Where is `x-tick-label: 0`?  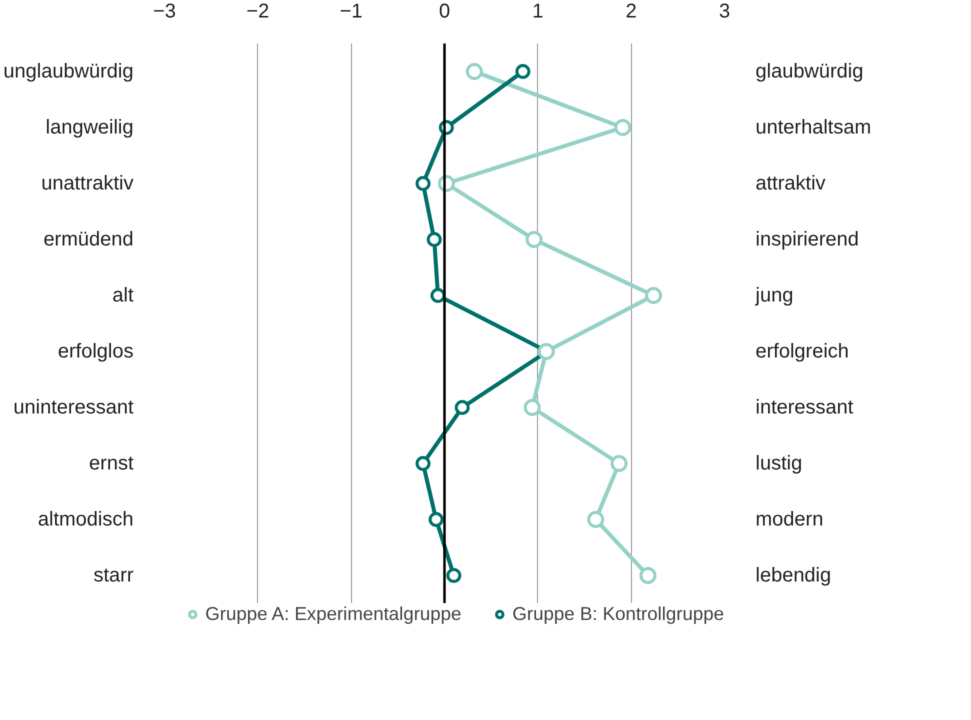
x-tick-label: 0 is located at coordinates (444, 11).